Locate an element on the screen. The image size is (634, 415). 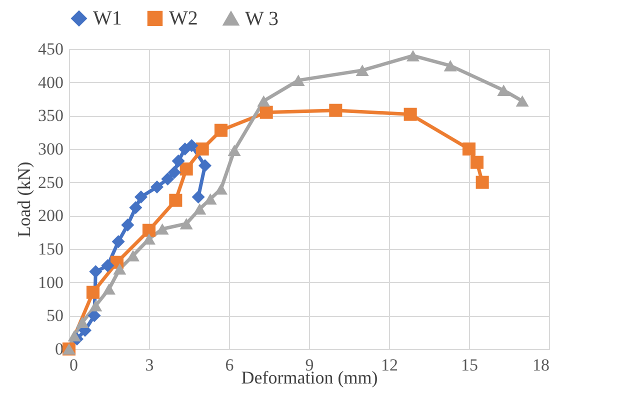
y-tick-label: 350 is located at coordinates (51, 116).